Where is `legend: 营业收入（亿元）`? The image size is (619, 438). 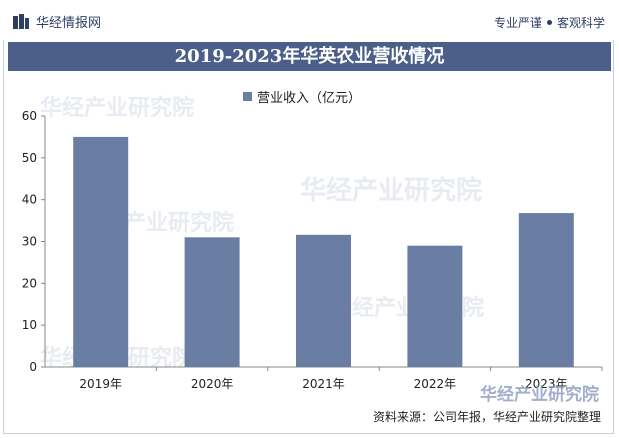 legend: 营业收入（亿元） is located at coordinates (302, 96).